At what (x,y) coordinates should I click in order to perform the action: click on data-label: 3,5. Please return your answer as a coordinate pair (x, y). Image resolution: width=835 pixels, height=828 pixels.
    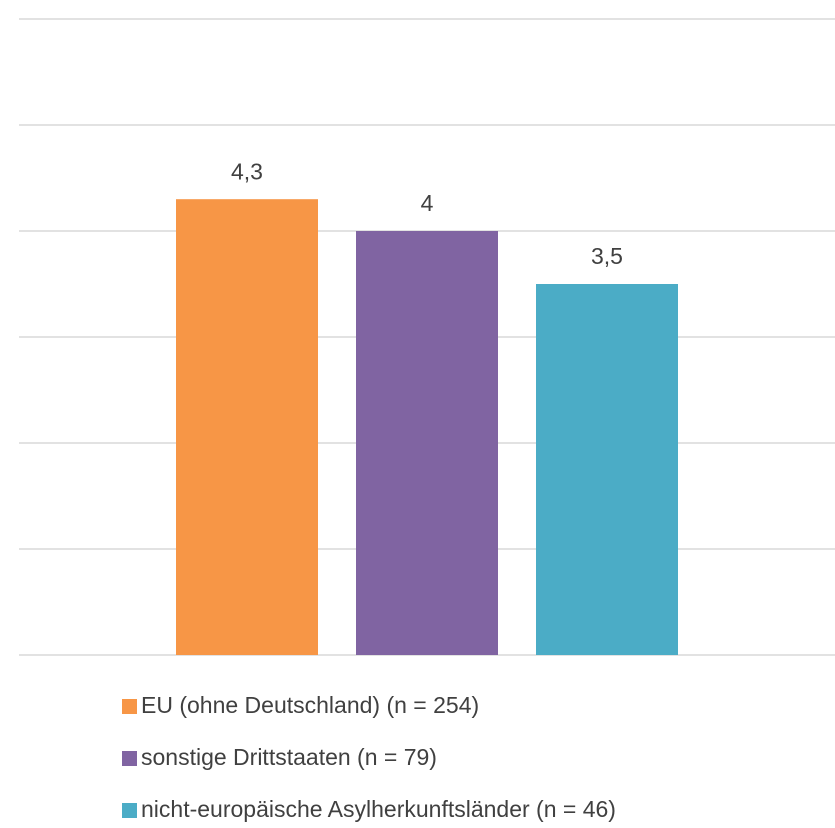
    Looking at the image, I should click on (607, 256).